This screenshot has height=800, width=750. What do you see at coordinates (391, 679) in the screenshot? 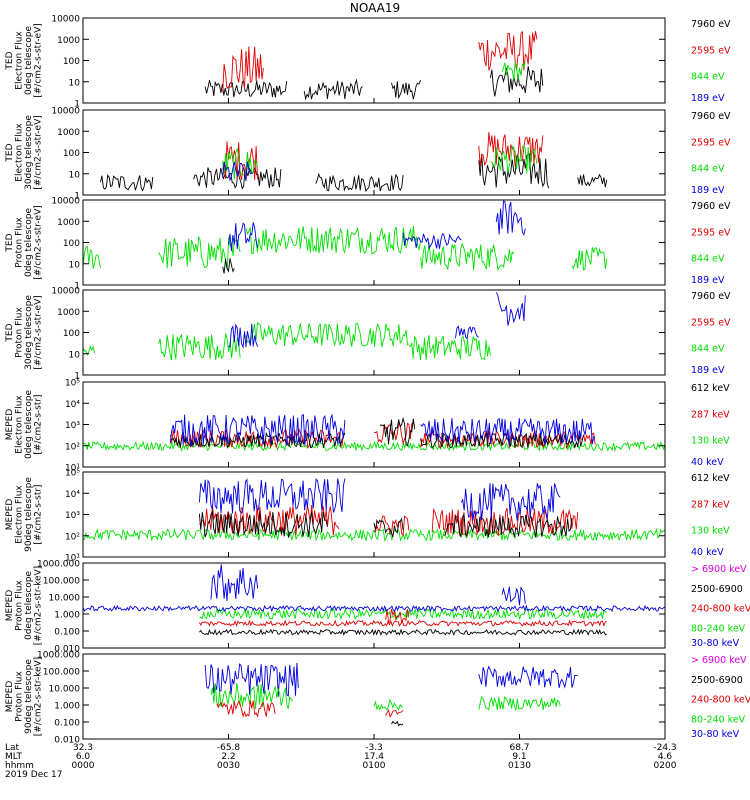
I see `panel-7-series-blue` at bounding box center [391, 679].